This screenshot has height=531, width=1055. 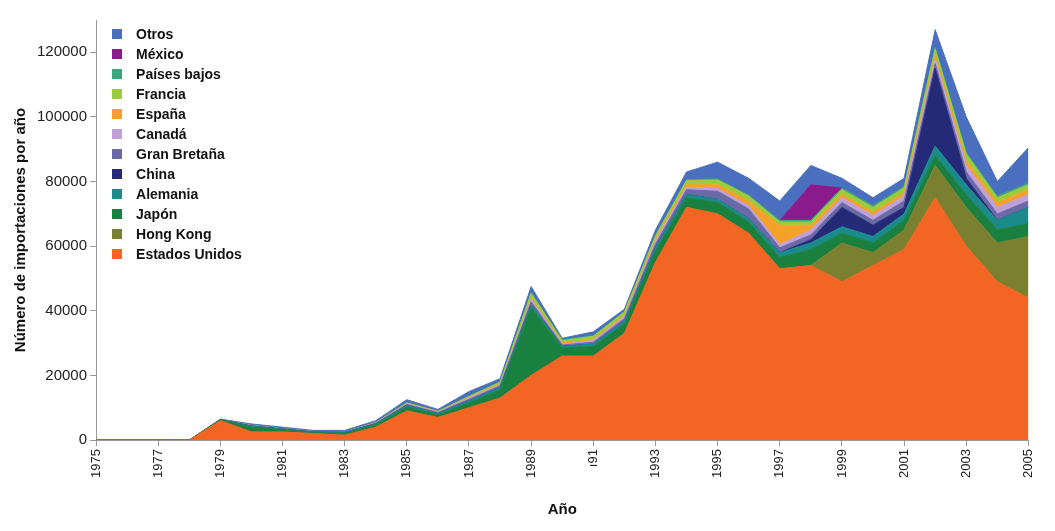 I want to click on y-tick-label: 80000, so click(x=66, y=180).